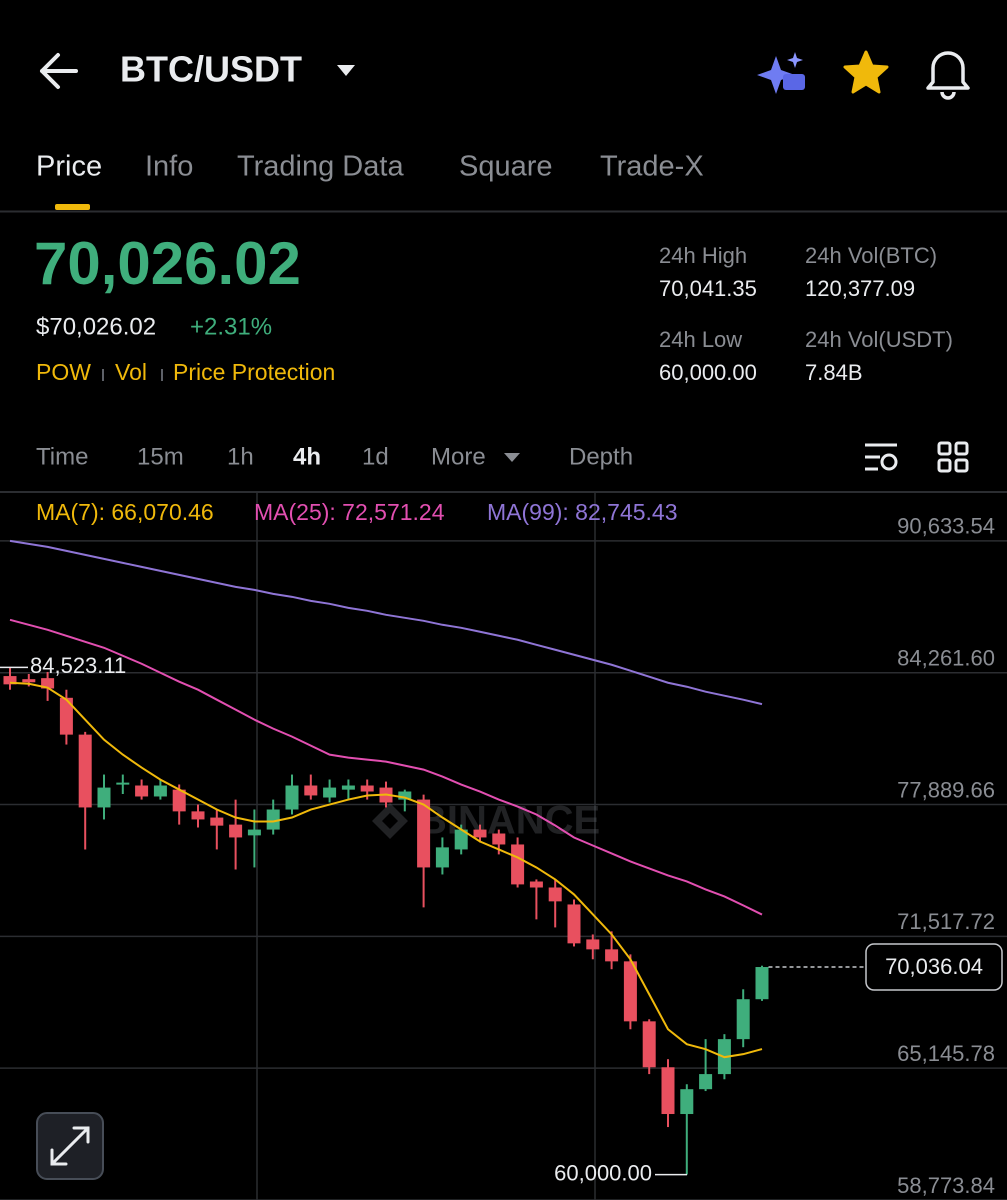  Describe the element at coordinates (160, 456) in the screenshot. I see `interval: 15m` at that location.